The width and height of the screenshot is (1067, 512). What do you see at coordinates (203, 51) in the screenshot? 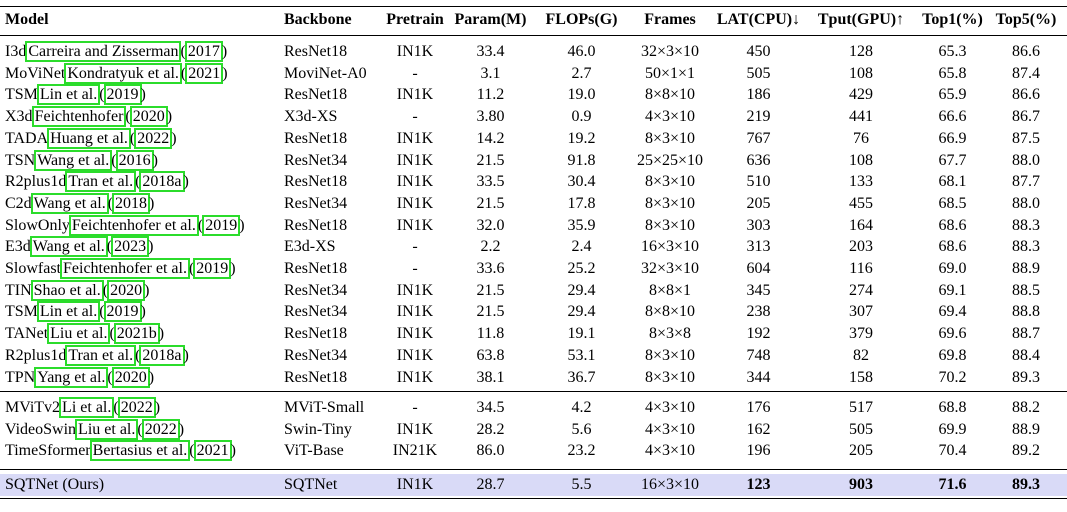
I see `citation-year: 2017` at bounding box center [203, 51].